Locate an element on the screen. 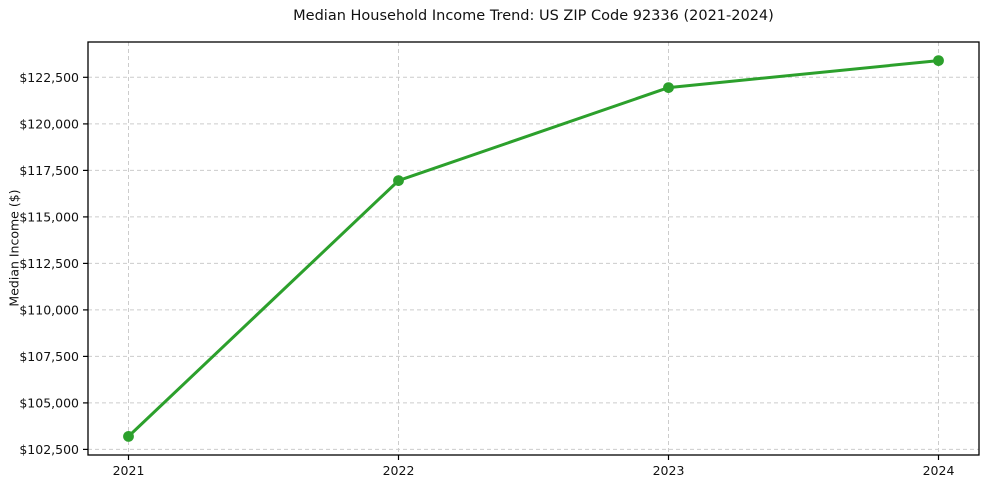 The width and height of the screenshot is (989, 490). y-tick-label: $110,000 is located at coordinates (49, 309).